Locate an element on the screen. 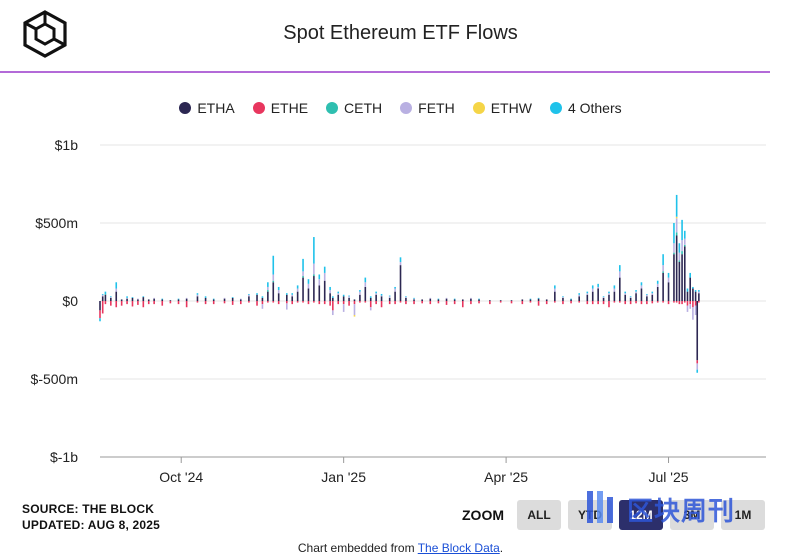 The image size is (801, 560). x-tick-label: Jan '25 is located at coordinates (343, 477).